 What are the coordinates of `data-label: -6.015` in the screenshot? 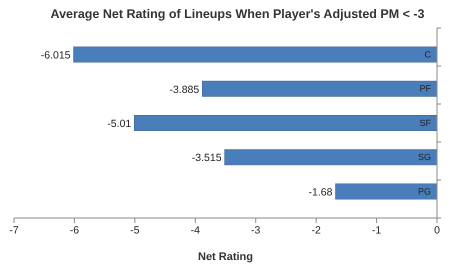 It's located at (55, 56).